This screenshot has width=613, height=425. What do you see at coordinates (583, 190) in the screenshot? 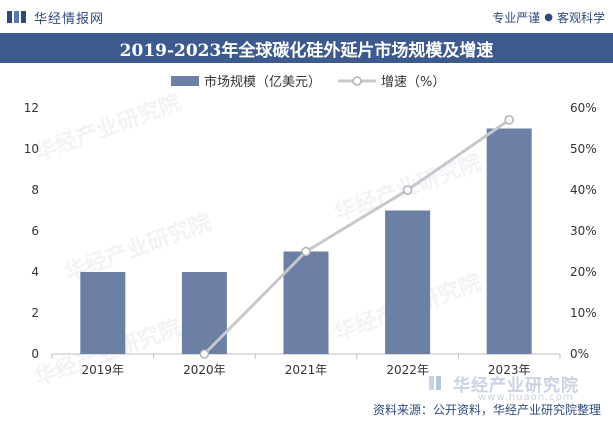
I see `y-right-tick-label: 40%` at bounding box center [583, 190].